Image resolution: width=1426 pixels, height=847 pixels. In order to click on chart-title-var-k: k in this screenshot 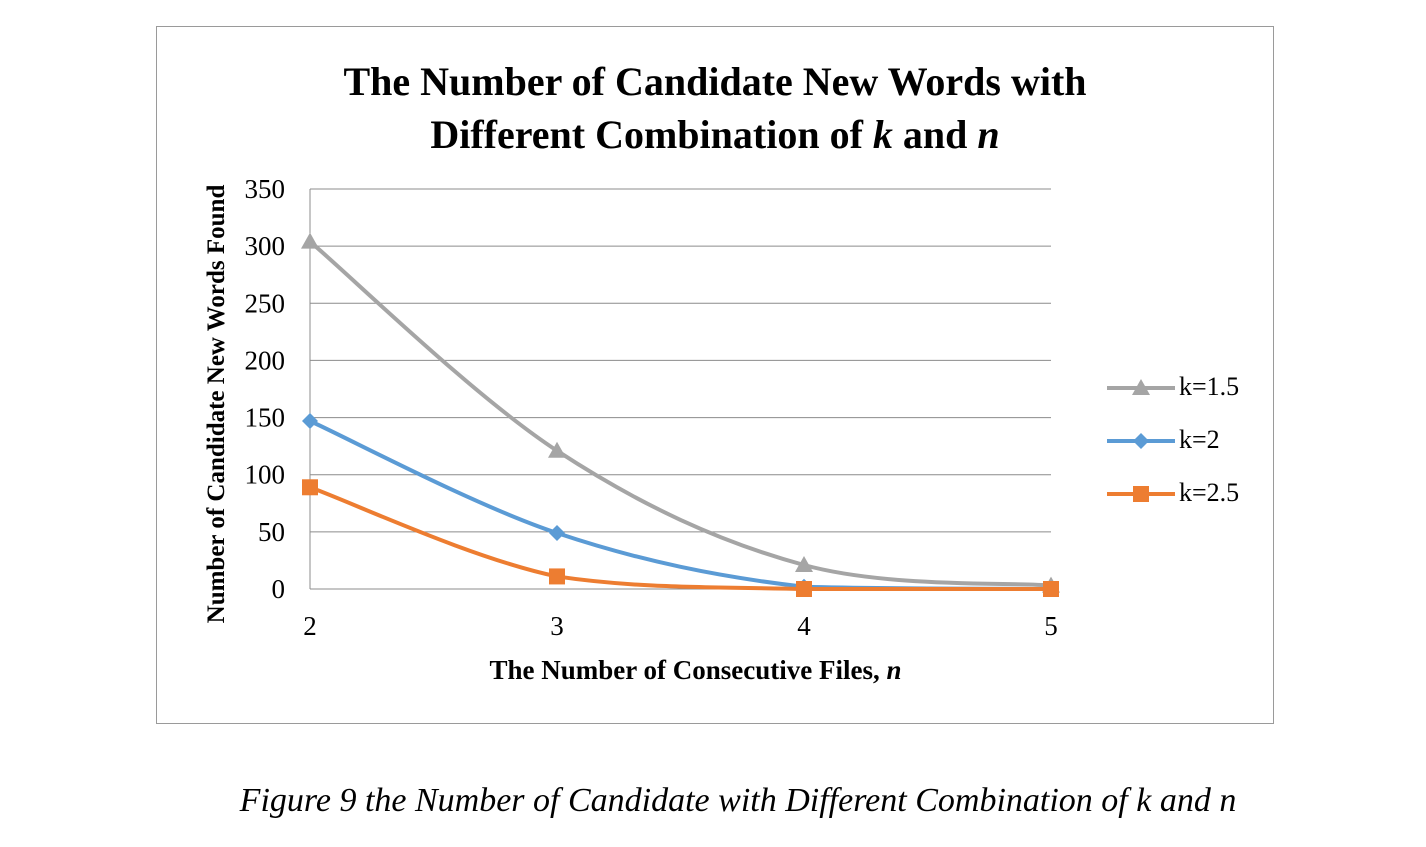, I will do `click(882, 134)`.